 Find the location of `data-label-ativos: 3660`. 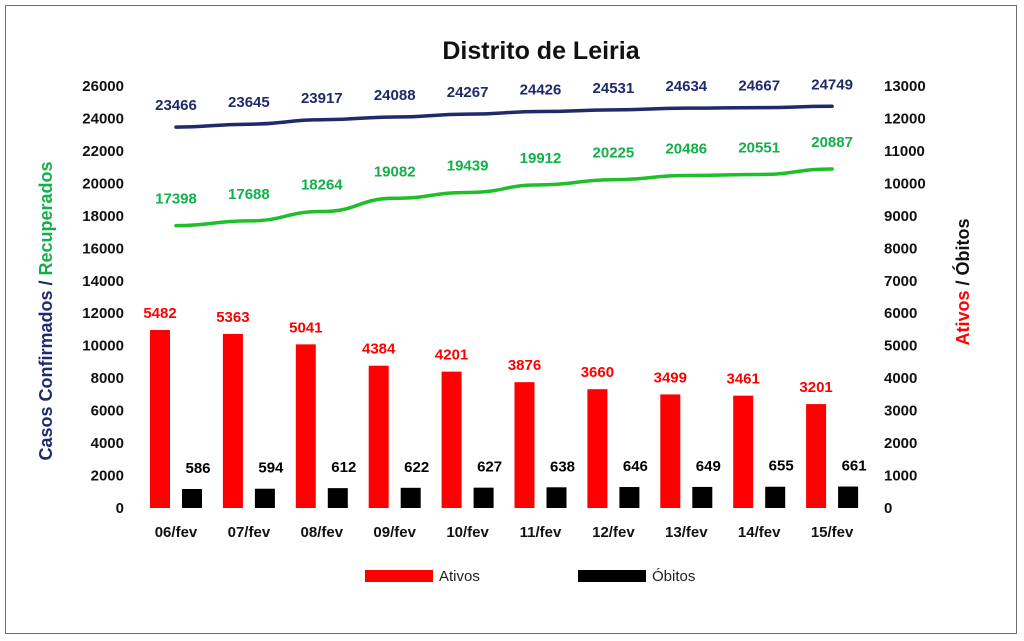

data-label-ativos: 3660 is located at coordinates (597, 372).